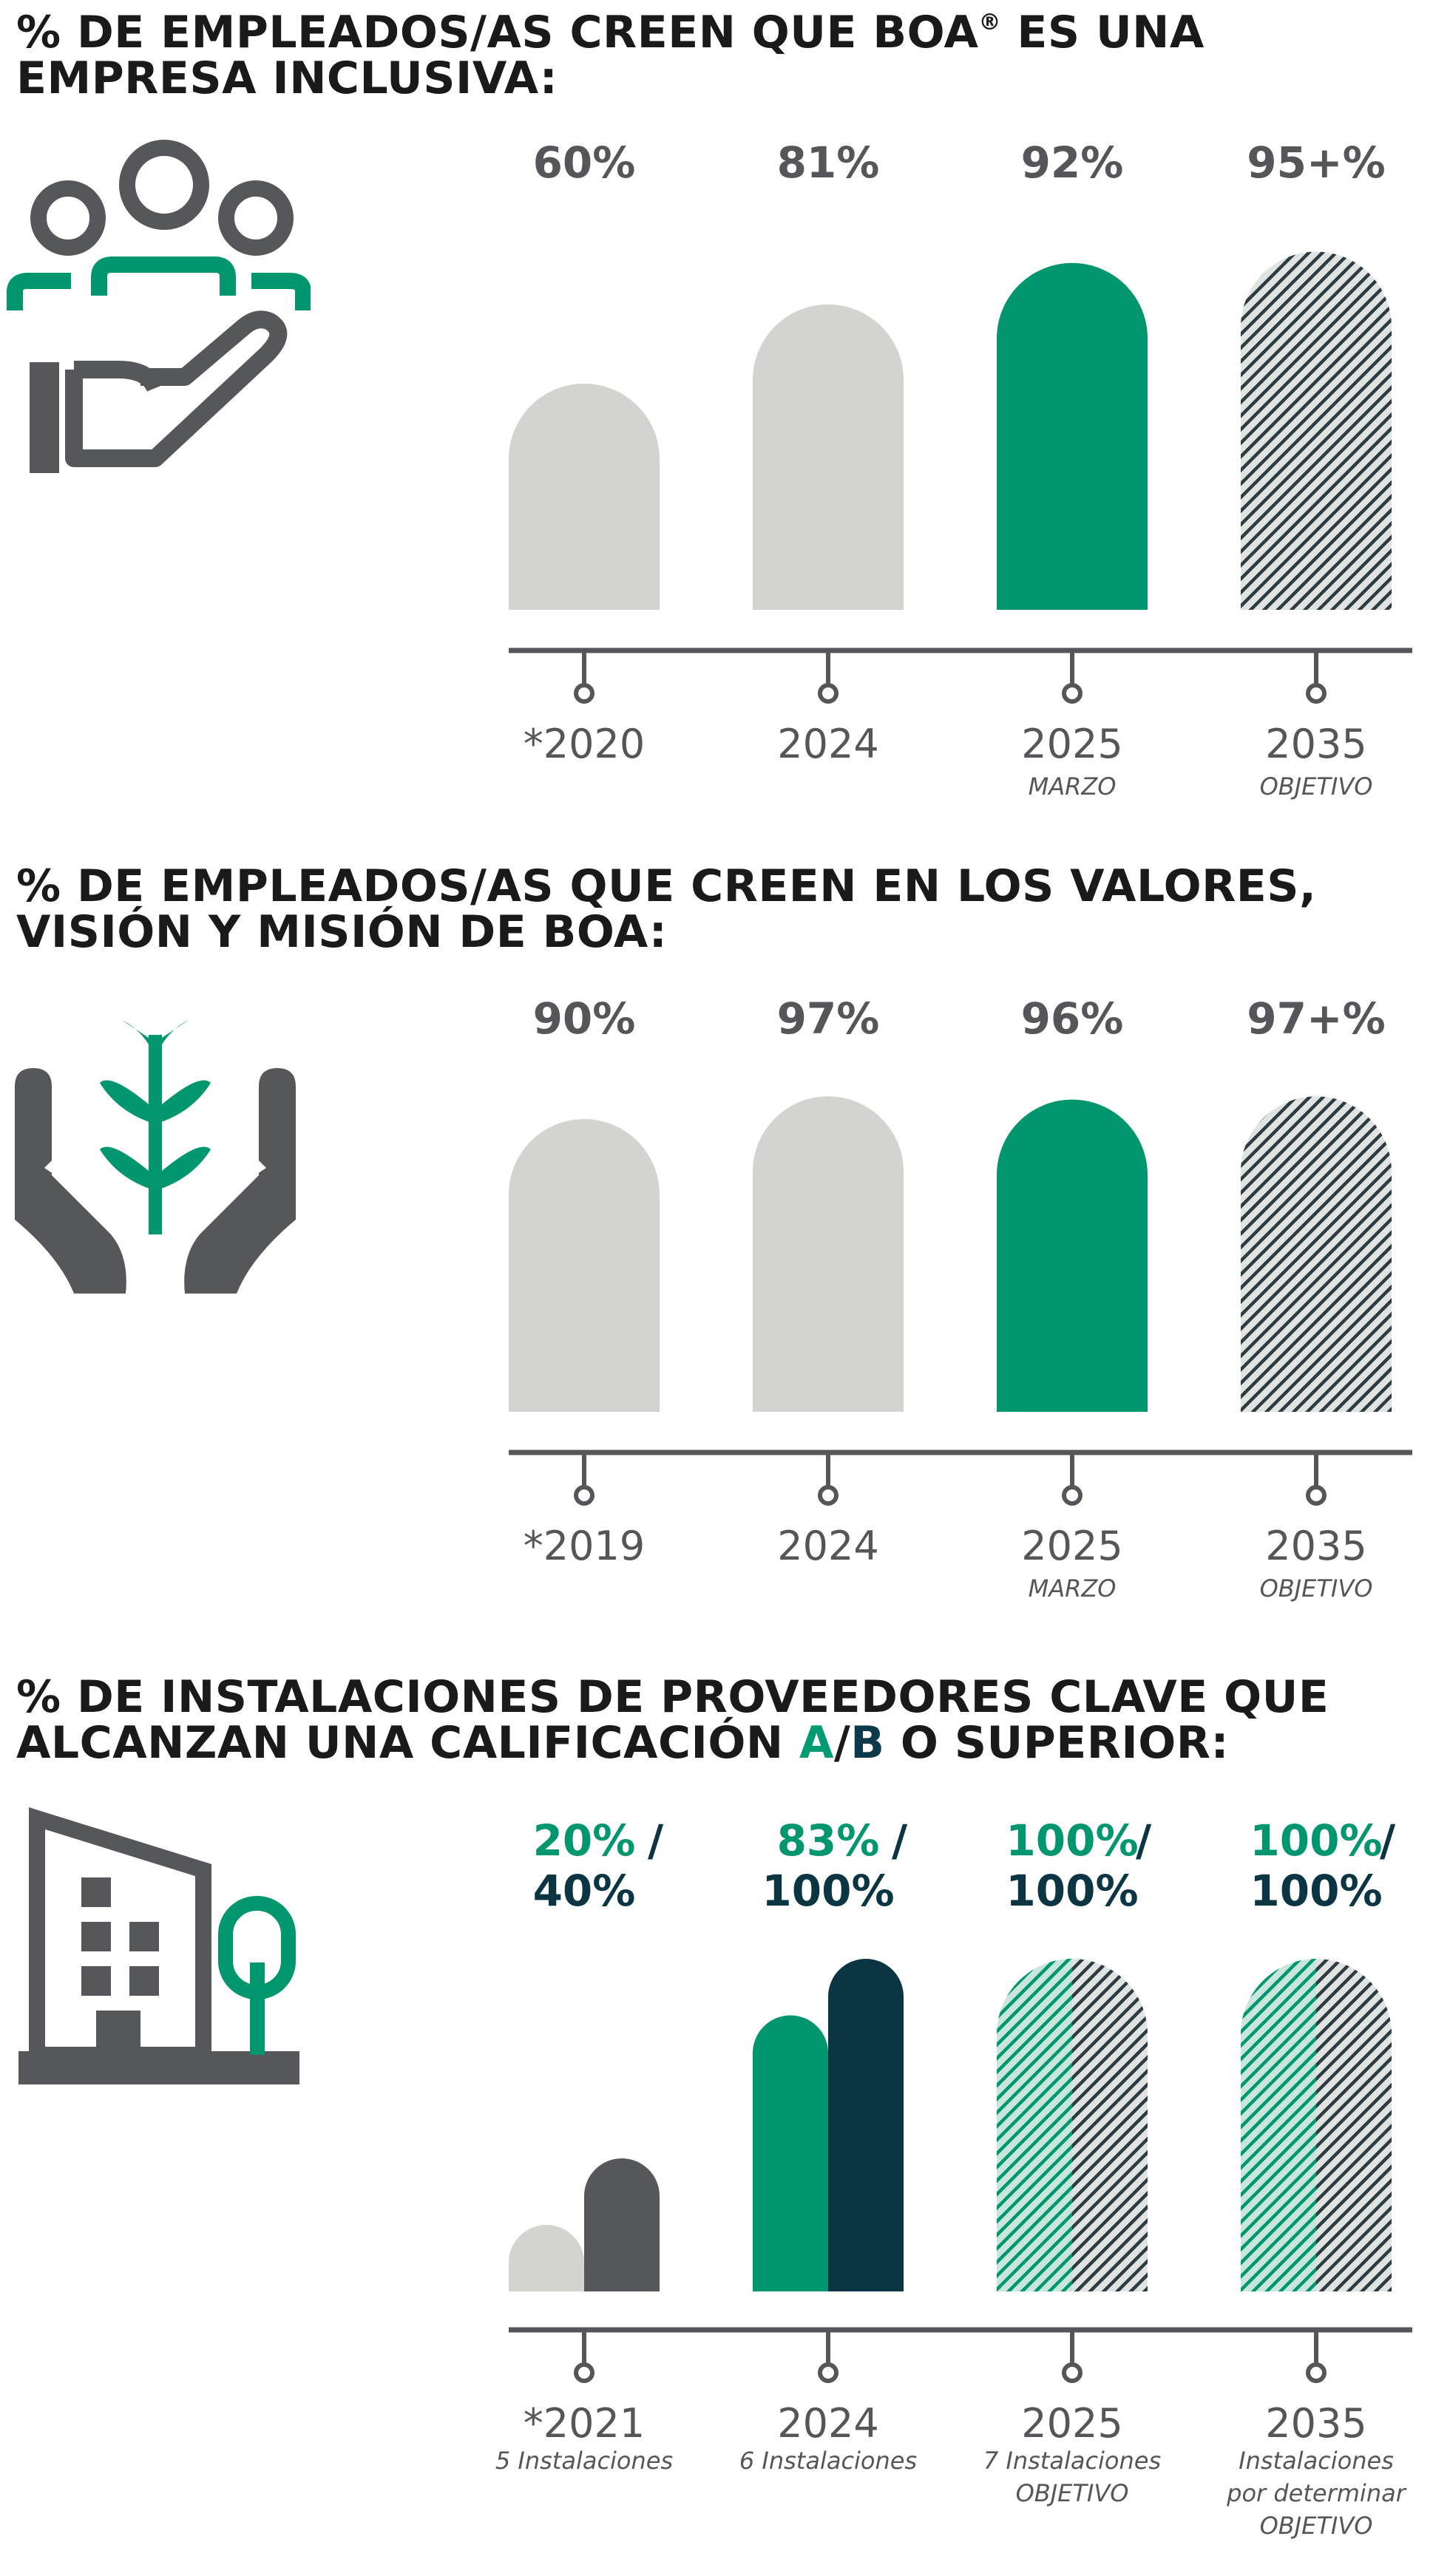  Describe the element at coordinates (1316, 2493) in the screenshot. I see `tick-sublabel: por determinar` at that location.